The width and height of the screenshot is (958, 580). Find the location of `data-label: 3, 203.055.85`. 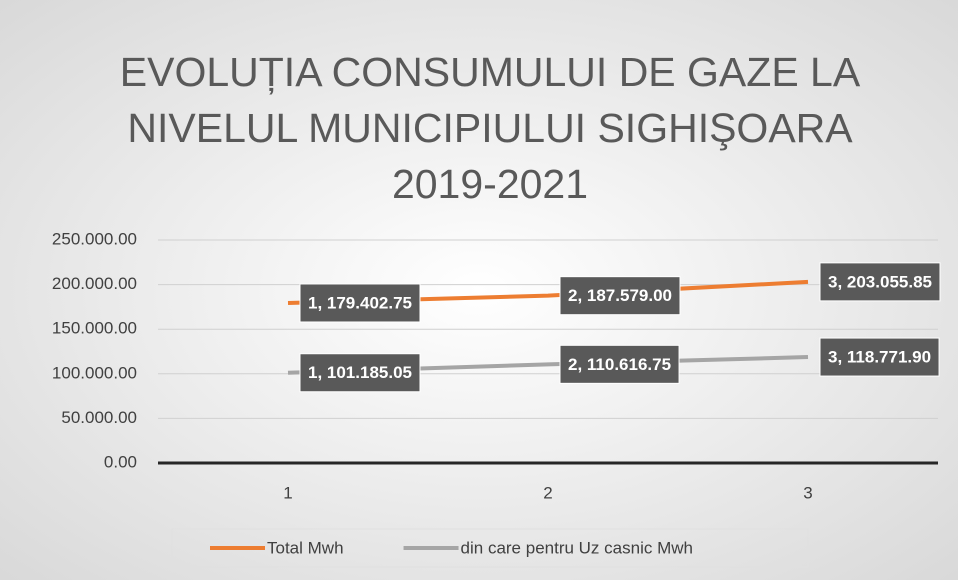

data-label: 3, 203.055.85 is located at coordinates (880, 281).